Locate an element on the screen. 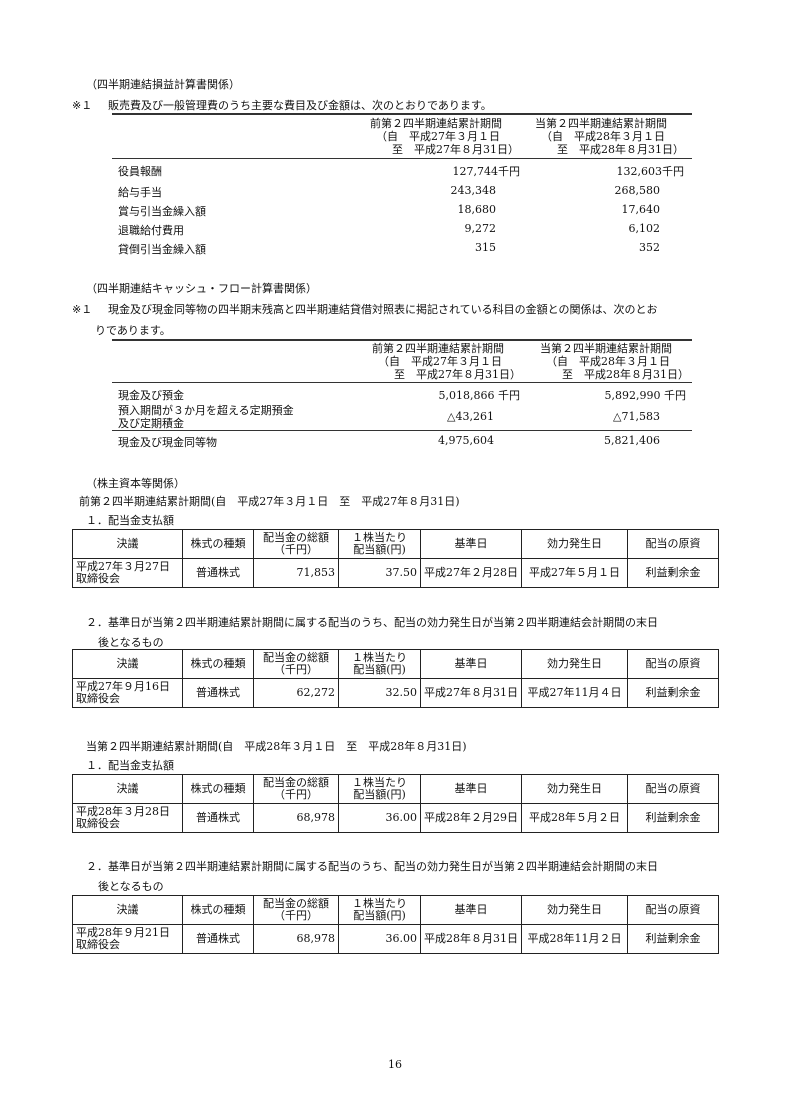  effective-date: 平成27年５月１日 is located at coordinates (574, 573).